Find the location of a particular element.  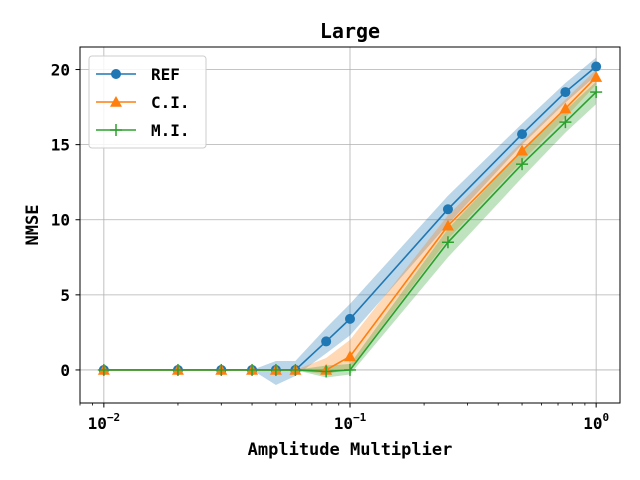

legend-label-c-i: C.I. is located at coordinates (170, 102).